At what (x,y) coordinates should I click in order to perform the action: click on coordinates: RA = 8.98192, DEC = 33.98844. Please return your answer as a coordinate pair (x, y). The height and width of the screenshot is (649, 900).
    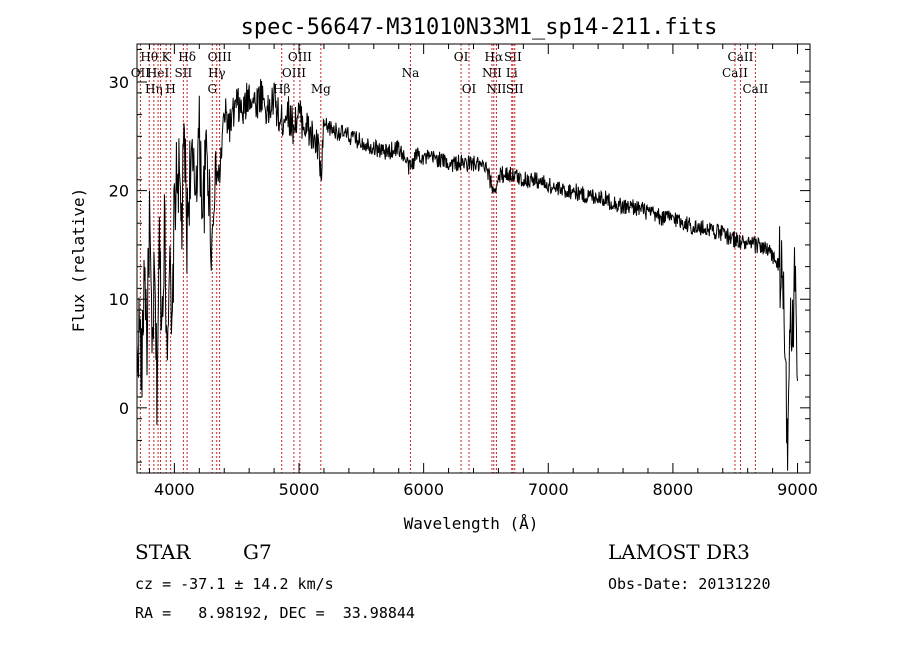
    Looking at the image, I should click on (275, 613).